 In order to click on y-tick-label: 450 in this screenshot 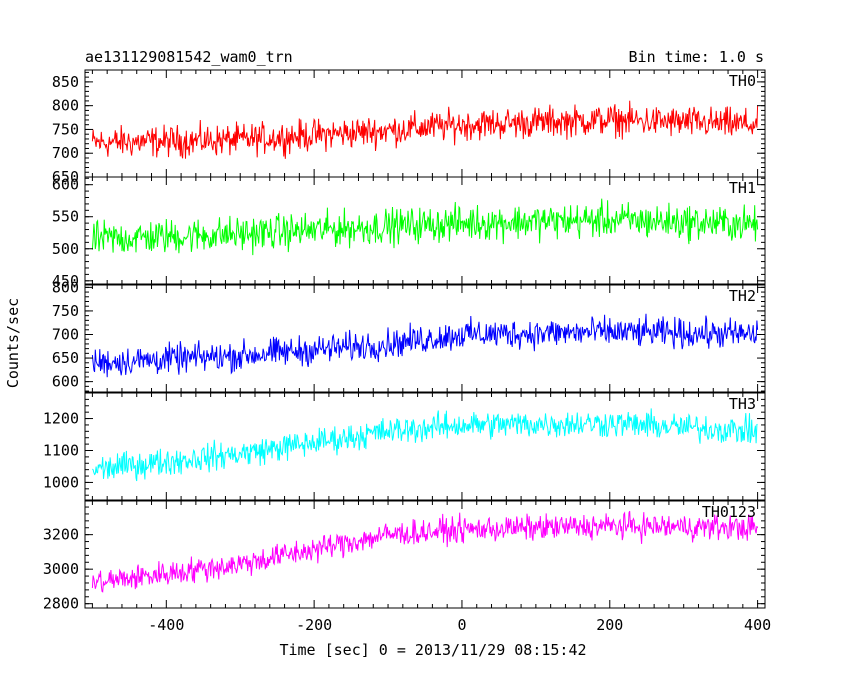, I will do `click(65, 281)`.